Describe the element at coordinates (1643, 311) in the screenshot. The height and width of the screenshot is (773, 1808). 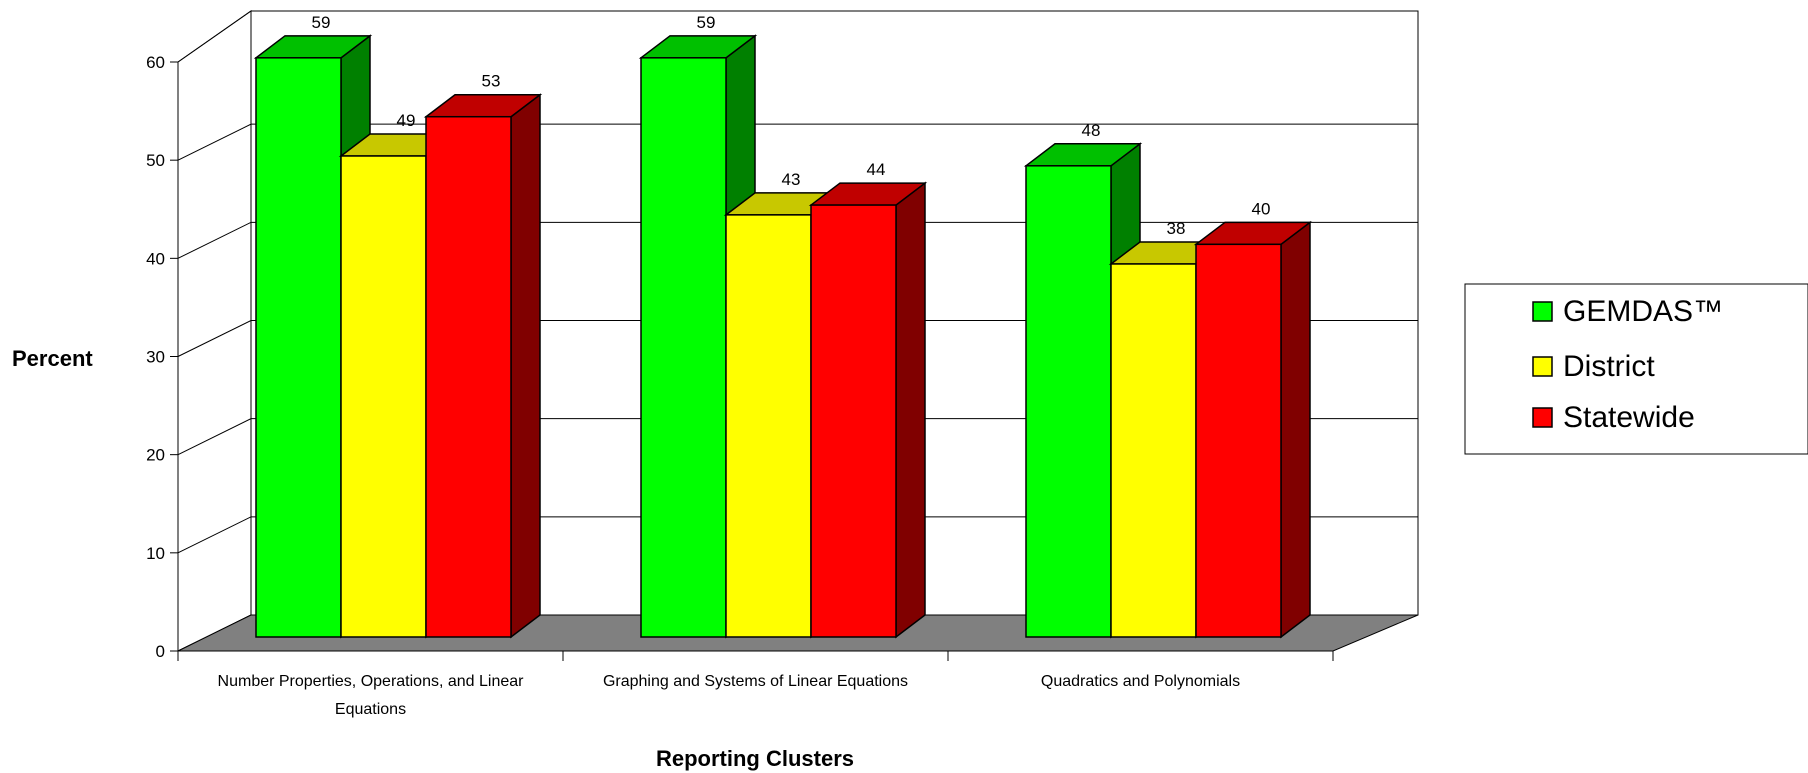
I see `legend-label-gemdas: GEMDAS™` at that location.